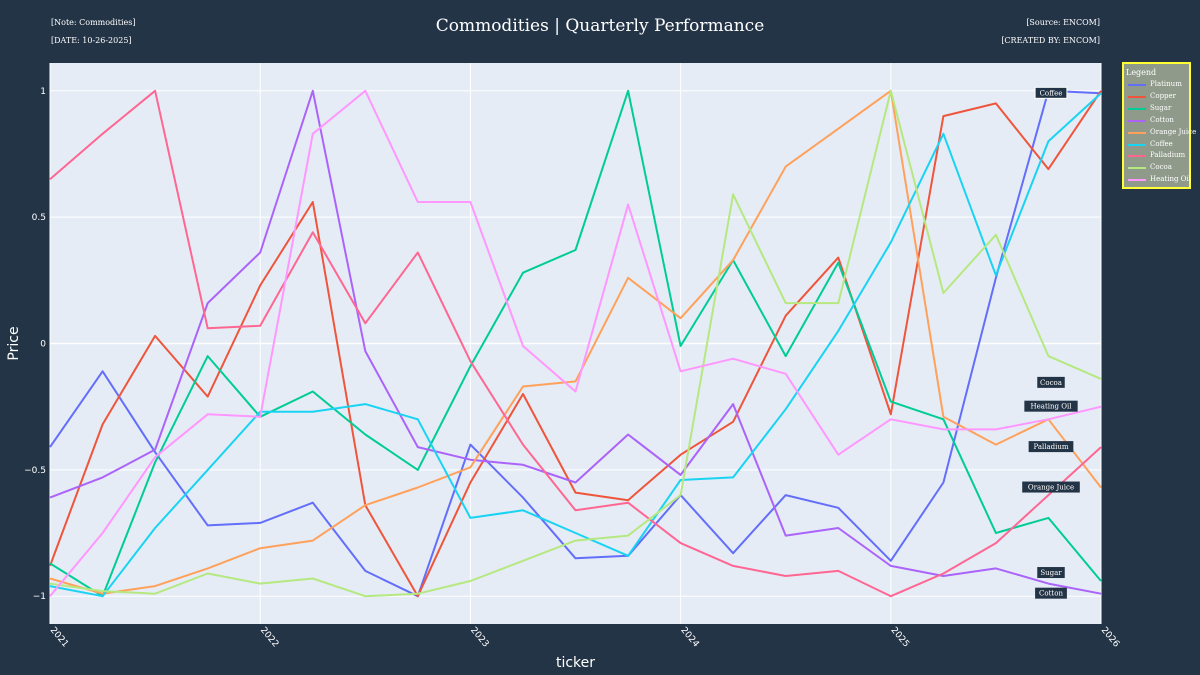 This screenshot has width=1200, height=675. I want to click on source-label: [Source: ENCOM], so click(1063, 22).